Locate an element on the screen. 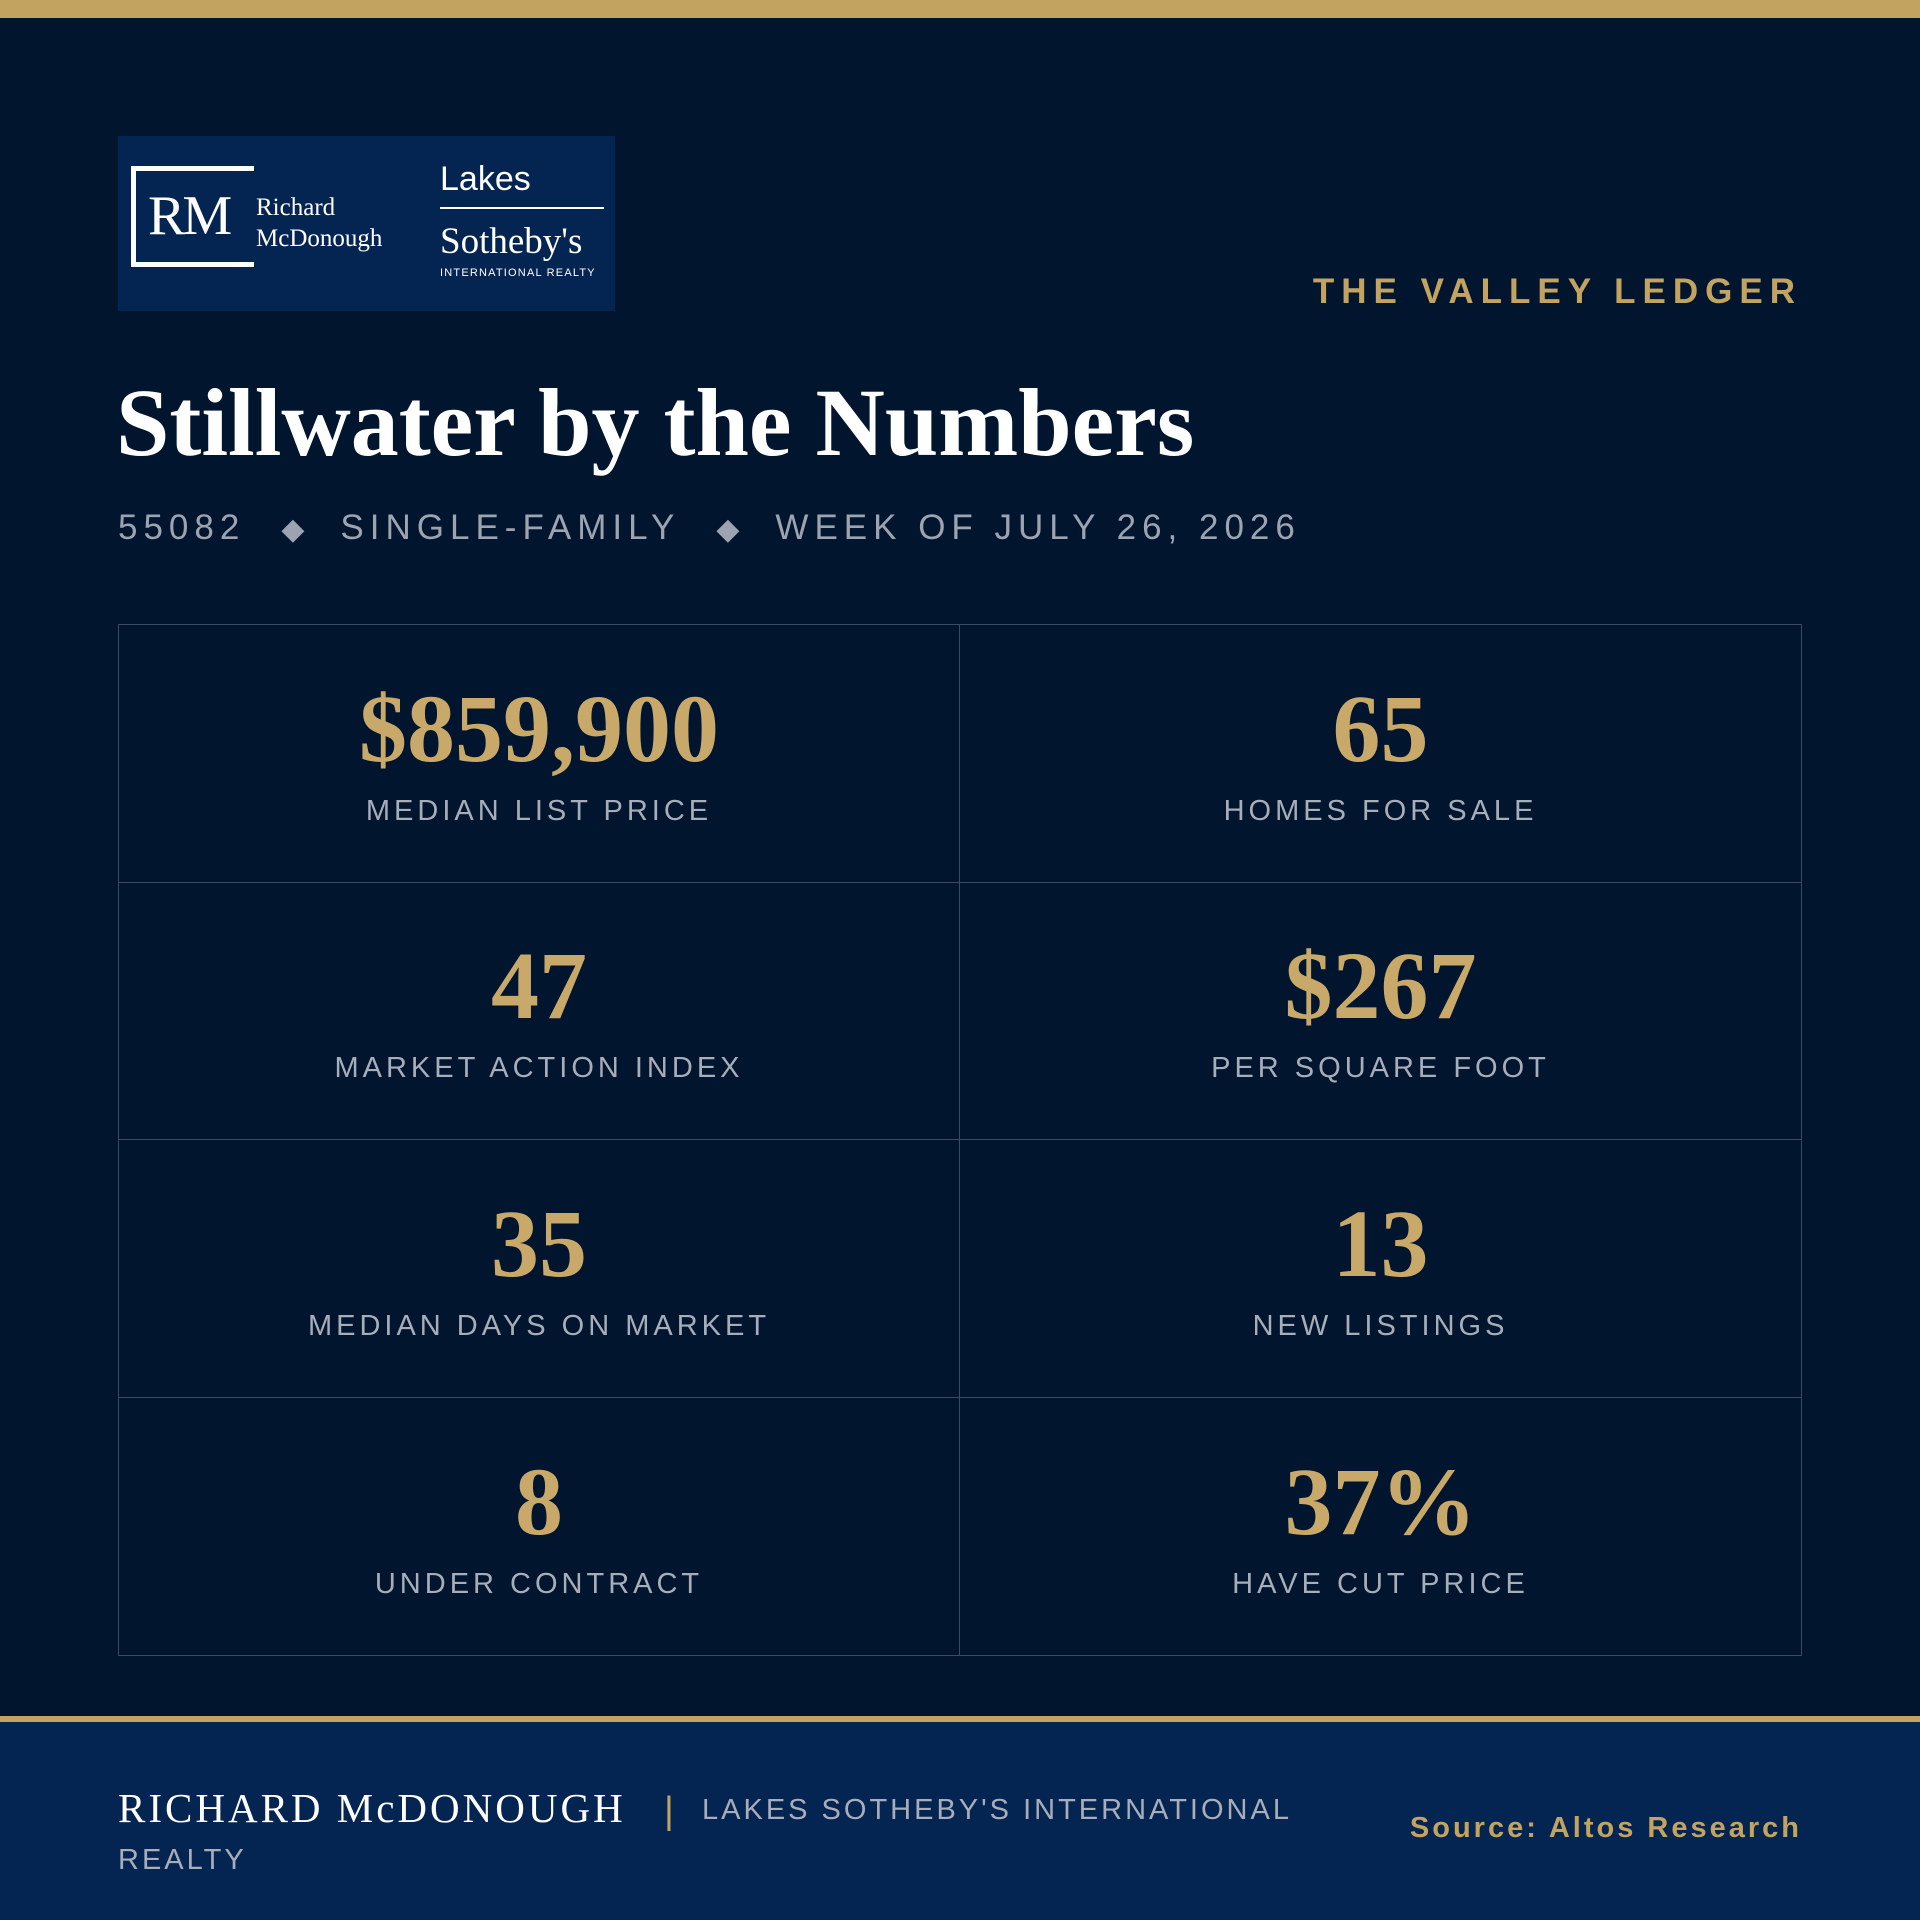 The width and height of the screenshot is (1920, 1920). subtitle-week: WEEK OF JULY 26, 2026 is located at coordinates (1038, 527).